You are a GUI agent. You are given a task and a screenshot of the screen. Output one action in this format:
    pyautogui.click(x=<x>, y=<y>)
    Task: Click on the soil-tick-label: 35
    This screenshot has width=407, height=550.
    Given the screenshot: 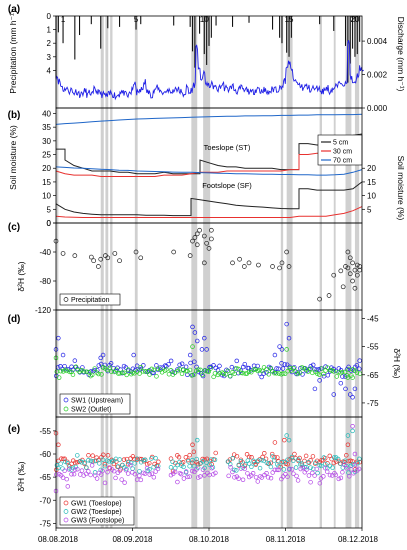 What is the action you would take?
    pyautogui.click(x=46, y=127)
    